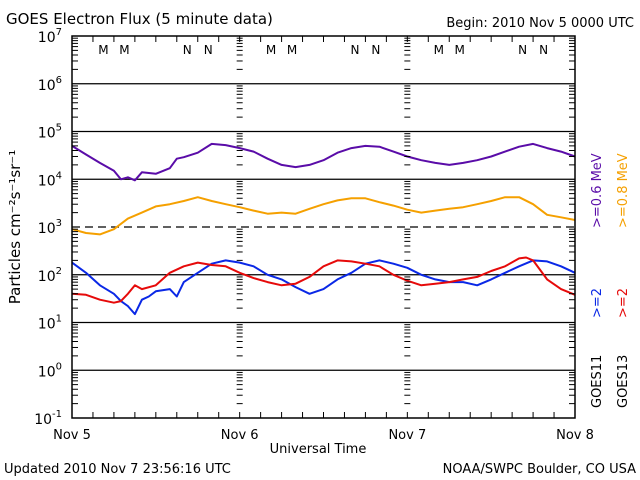  I want to click on updated-timestamp: Updated 2010 Nov 7 23:56:16 UTC, so click(117, 469).